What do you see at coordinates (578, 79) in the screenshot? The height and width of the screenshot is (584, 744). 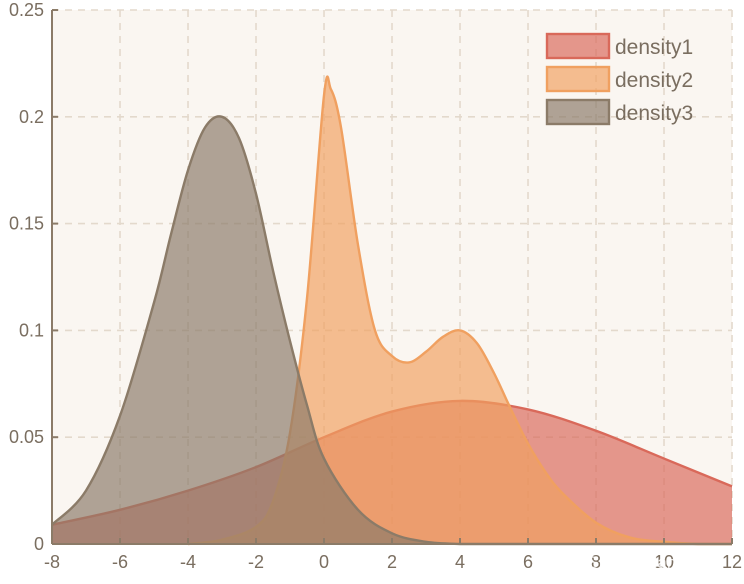 I see `legend-swatch-density2` at bounding box center [578, 79].